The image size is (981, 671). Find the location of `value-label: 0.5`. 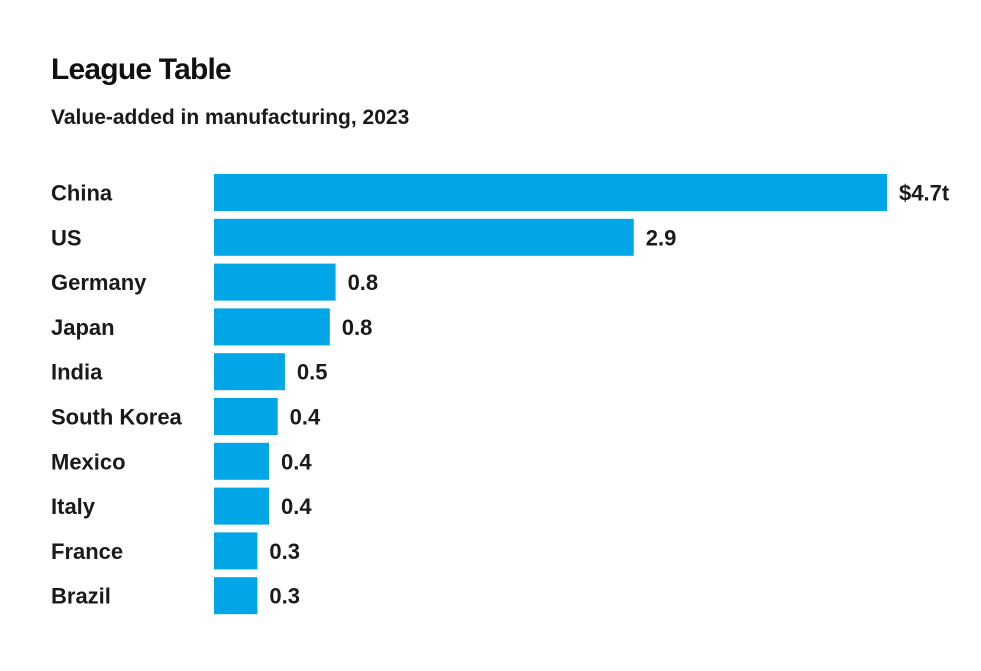

value-label: 0.5 is located at coordinates (312, 372).